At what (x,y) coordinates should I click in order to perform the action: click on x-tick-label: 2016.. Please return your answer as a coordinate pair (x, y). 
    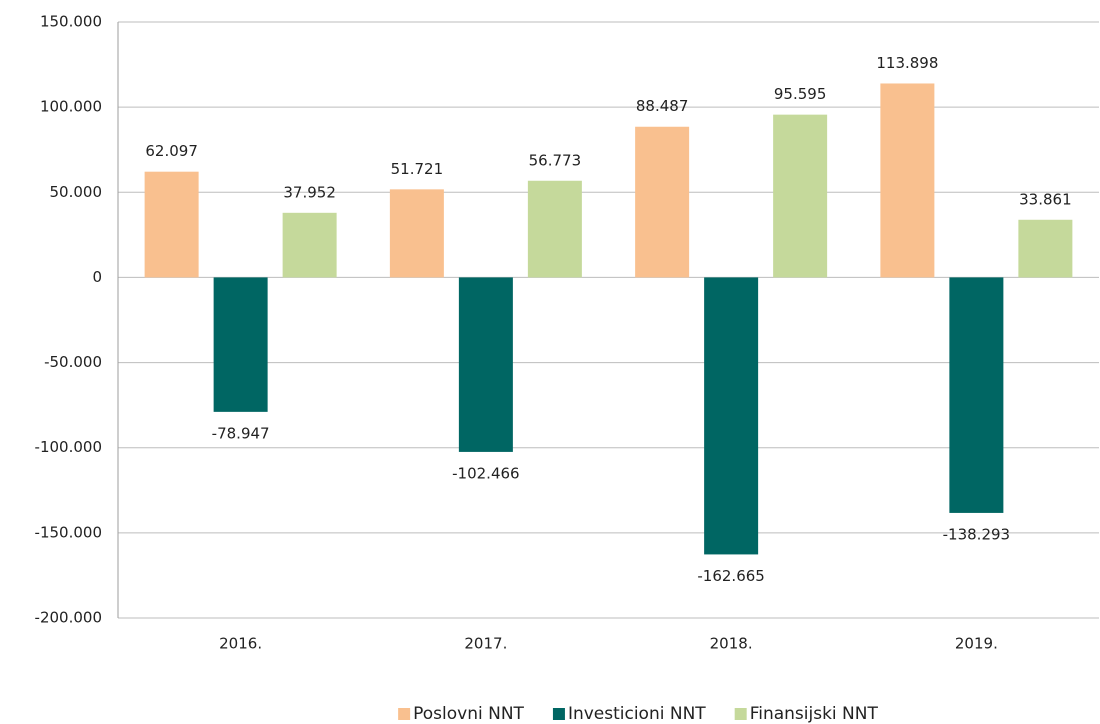
    Looking at the image, I should click on (240, 644).